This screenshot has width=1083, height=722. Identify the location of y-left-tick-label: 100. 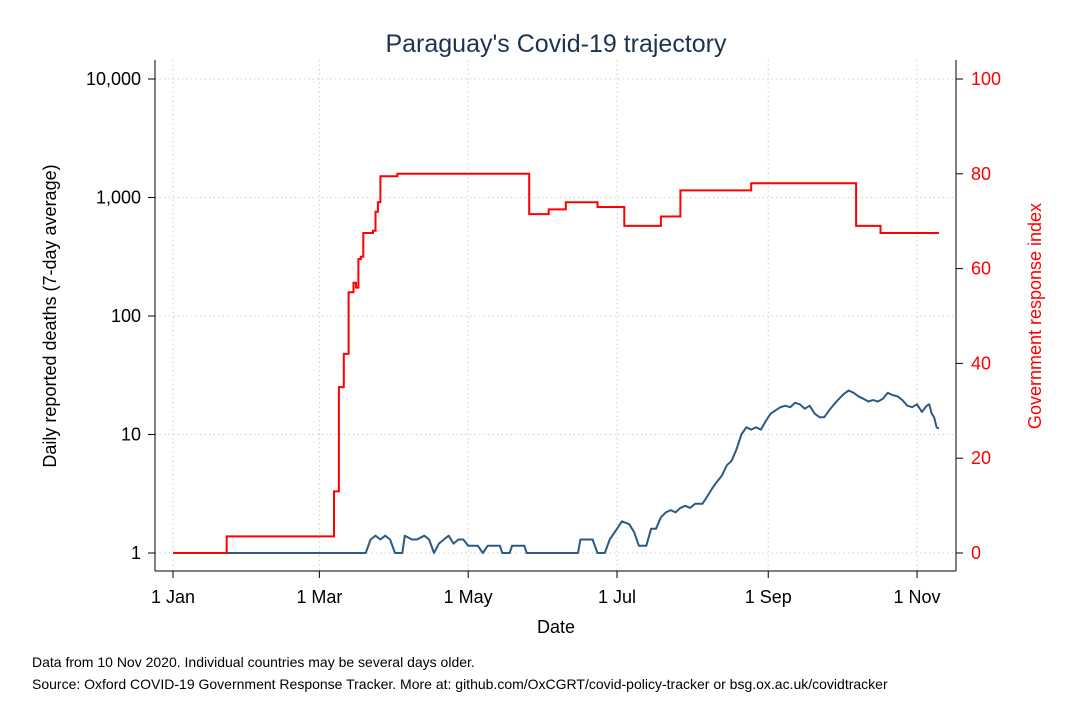
(126, 316).